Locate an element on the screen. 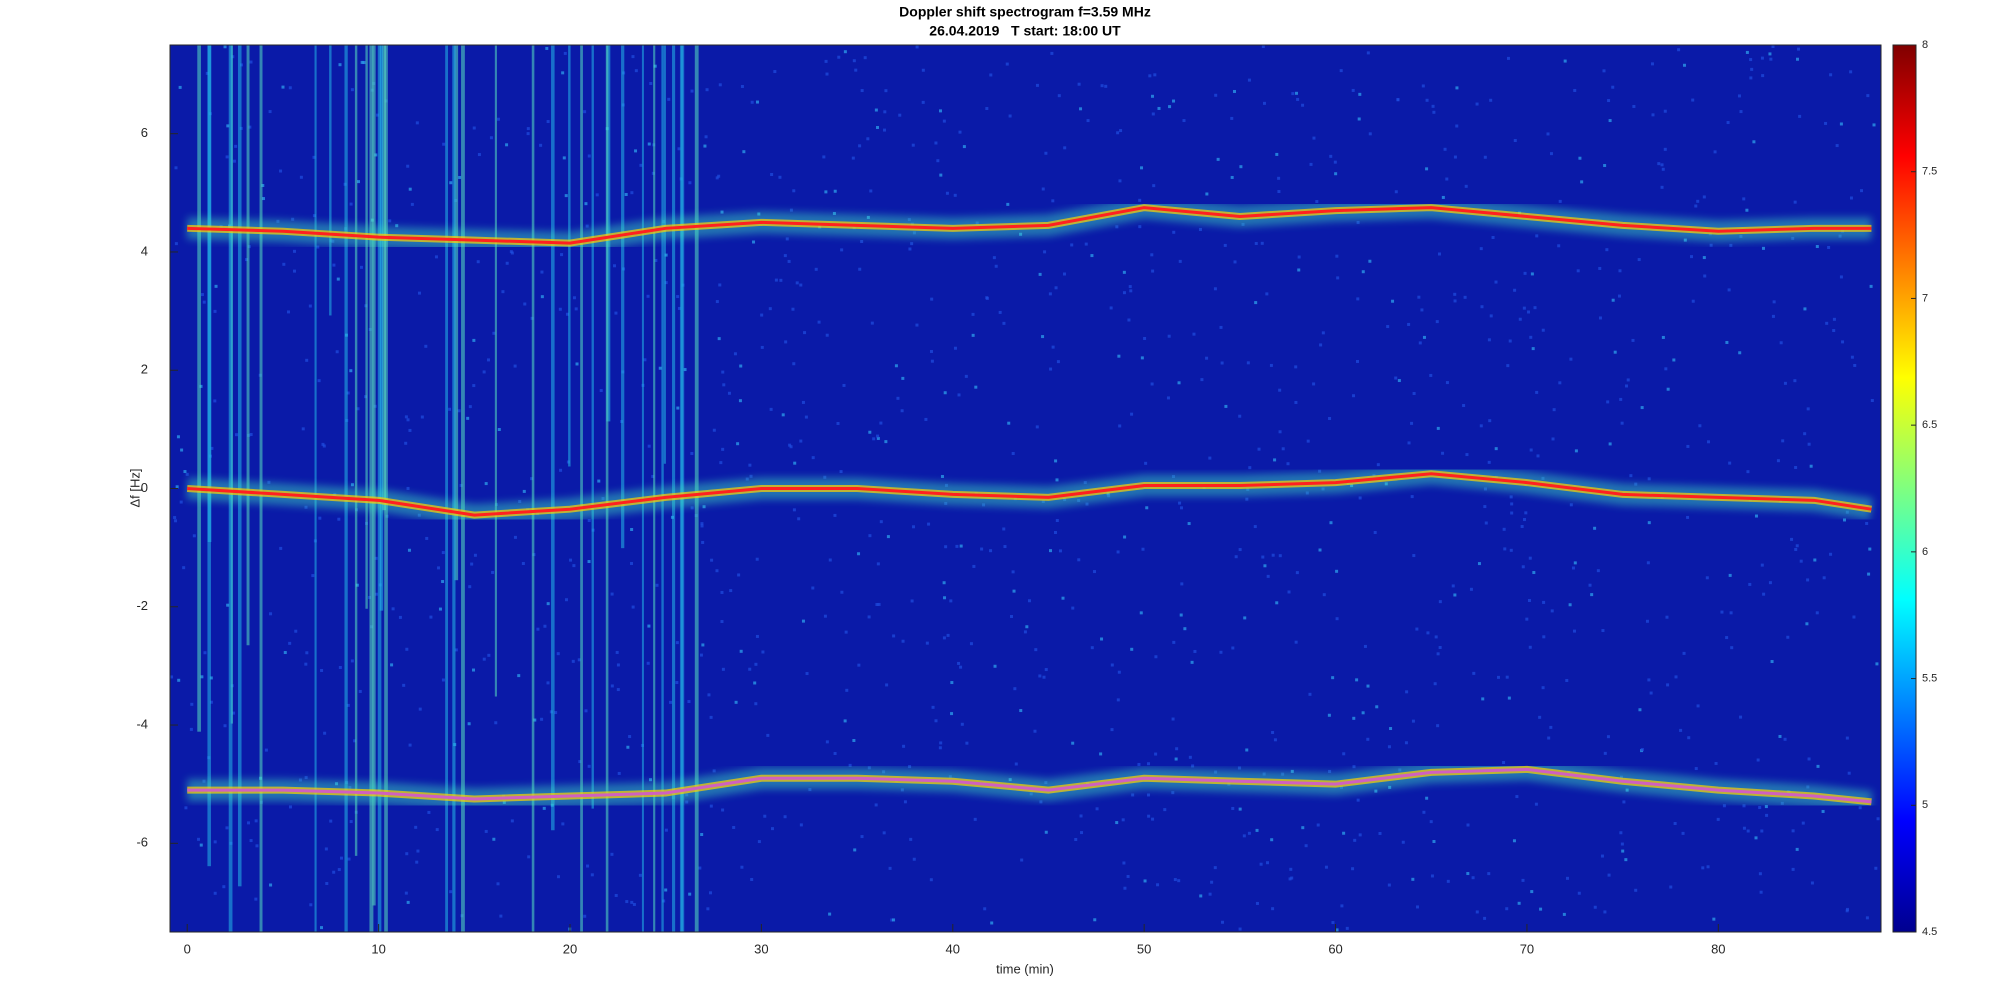  colorbar-tick-label: 4.5 is located at coordinates (1929, 932).